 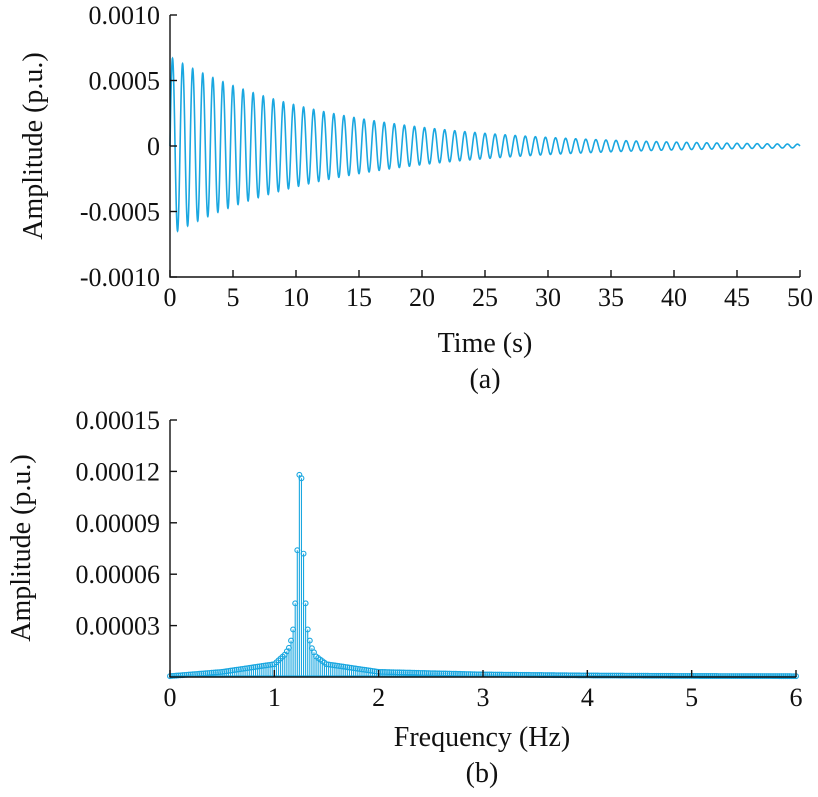 I want to click on time-domain-y-tick-label: 0.0005, so click(x=125, y=81).